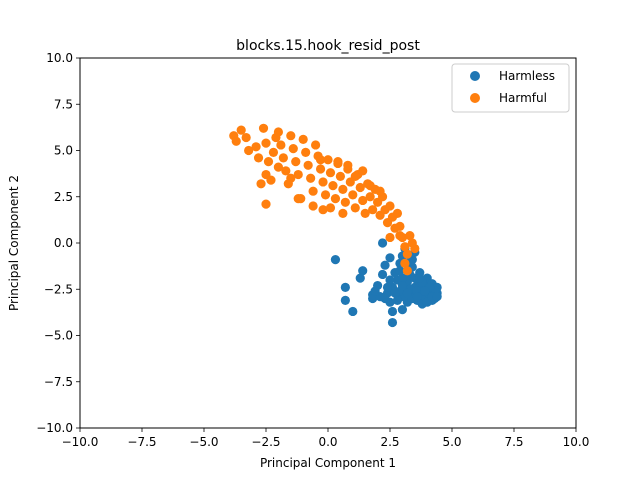  I want to click on legend-marker-harmless, so click(475, 76).